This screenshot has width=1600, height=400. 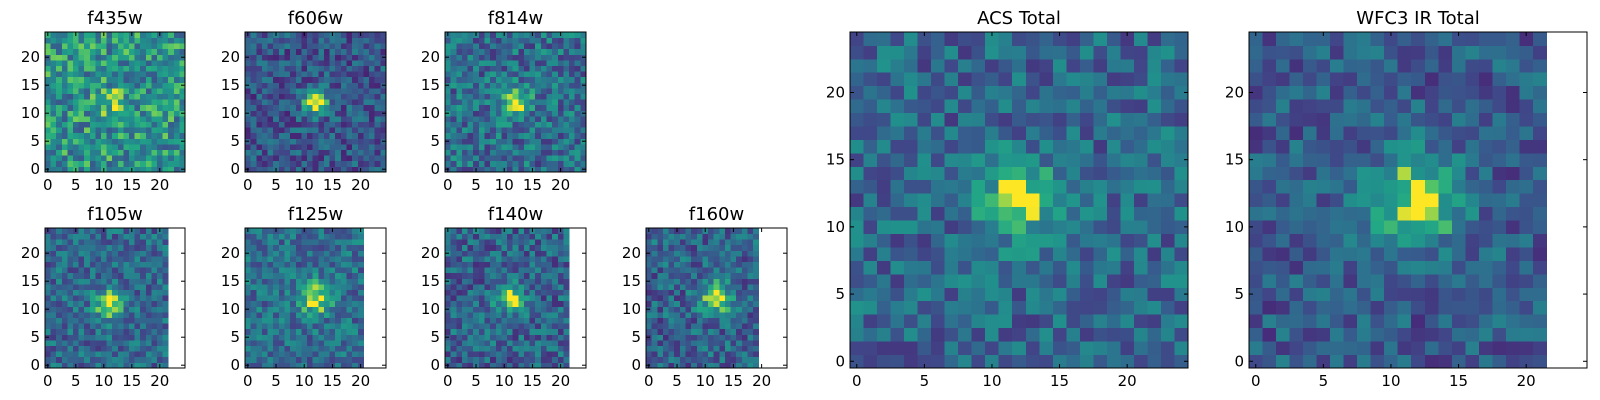 What do you see at coordinates (316, 102) in the screenshot?
I see `heatmap-cells` at bounding box center [316, 102].